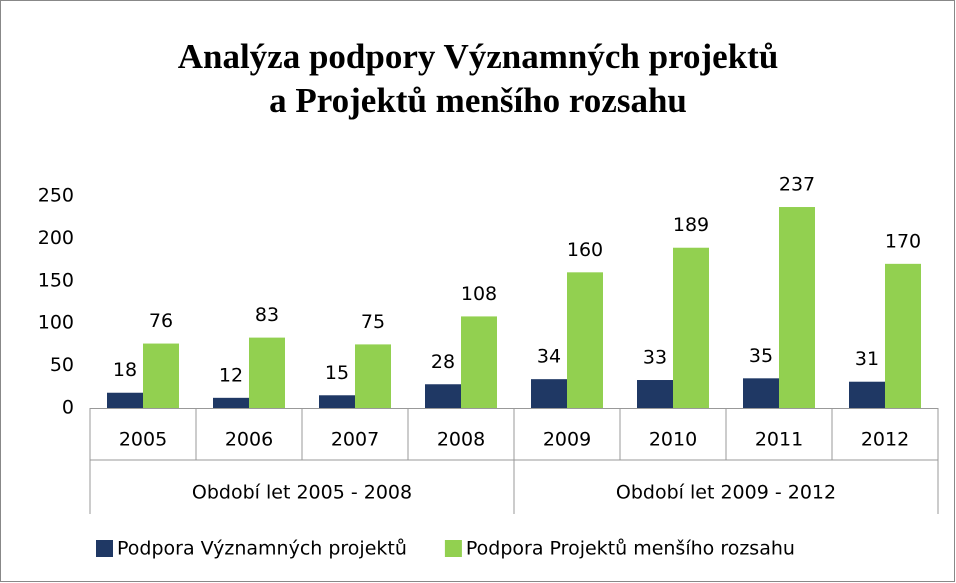 This screenshot has height=583, width=956. I want to click on chart-title: Analýza podpory Významných projektů, so click(478, 56).